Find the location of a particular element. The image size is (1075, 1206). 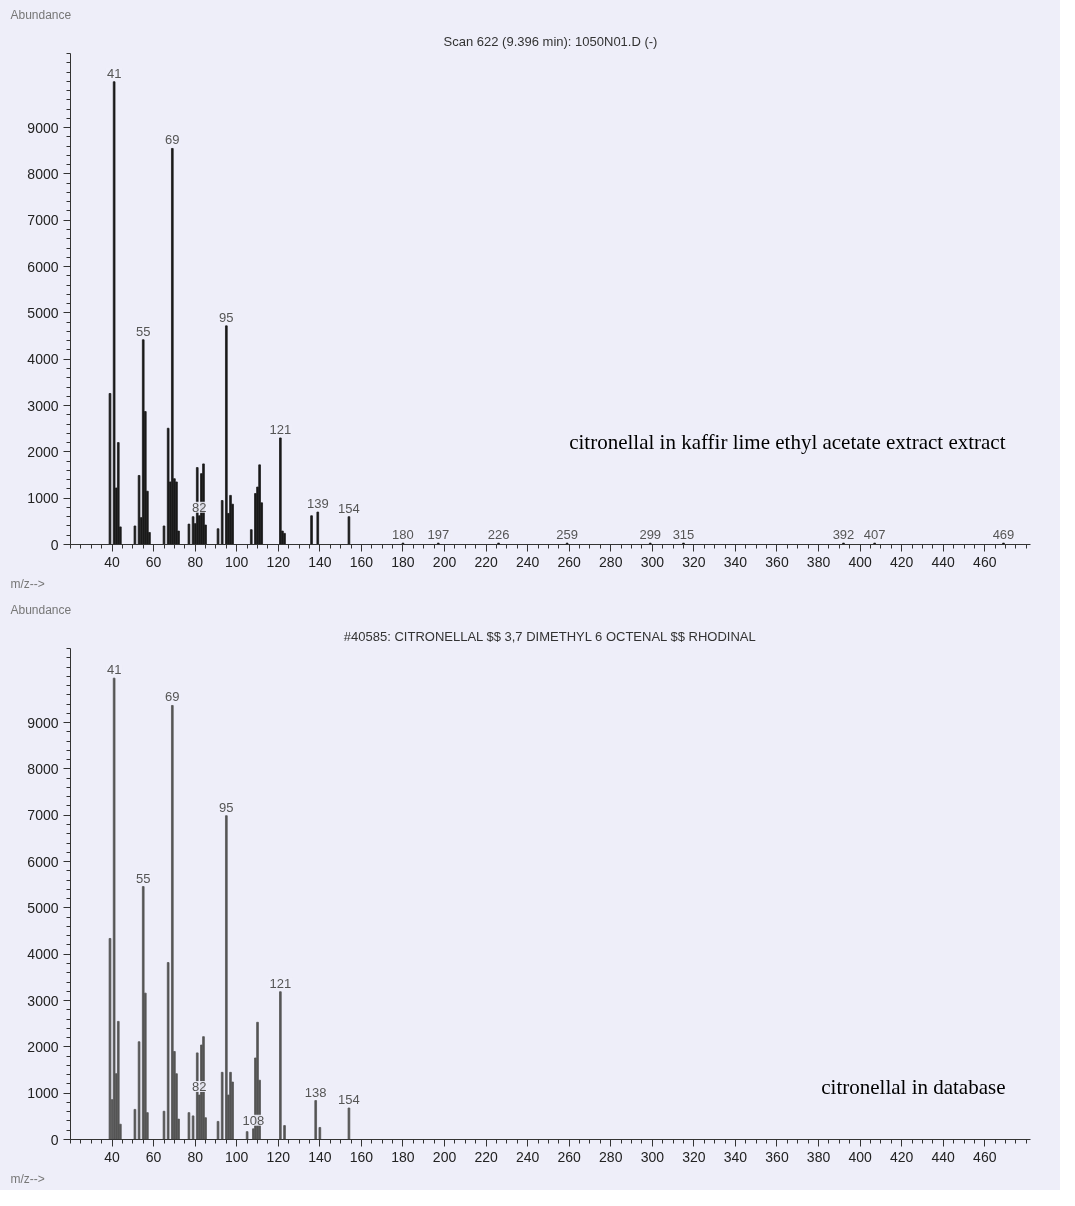

annotation: 259 is located at coordinates (567, 535).